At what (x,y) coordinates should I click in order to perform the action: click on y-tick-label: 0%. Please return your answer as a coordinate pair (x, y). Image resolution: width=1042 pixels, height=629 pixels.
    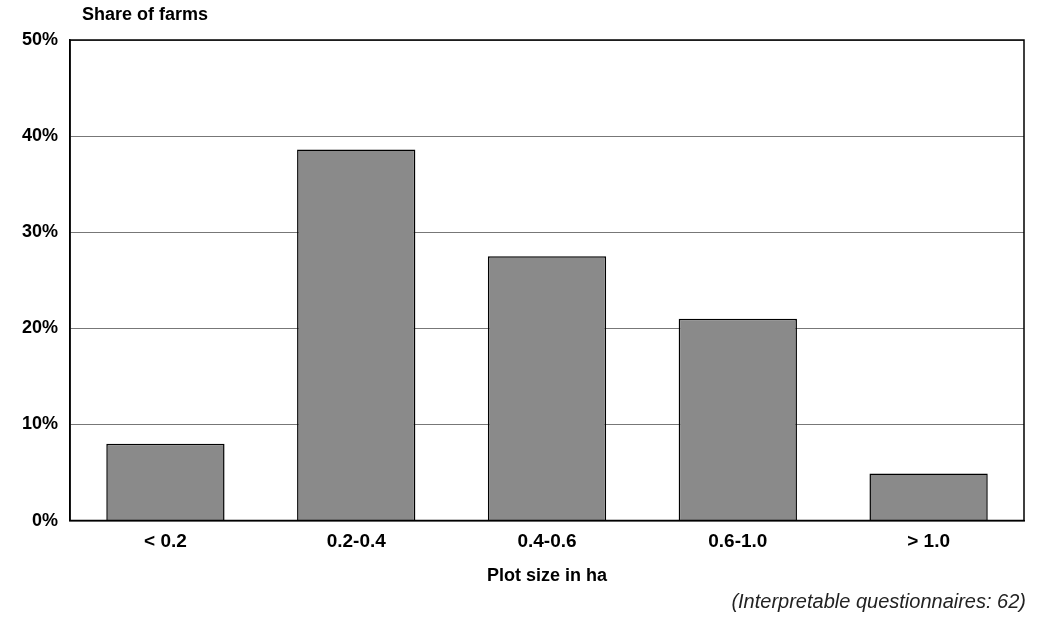
    Looking at the image, I should click on (45, 519).